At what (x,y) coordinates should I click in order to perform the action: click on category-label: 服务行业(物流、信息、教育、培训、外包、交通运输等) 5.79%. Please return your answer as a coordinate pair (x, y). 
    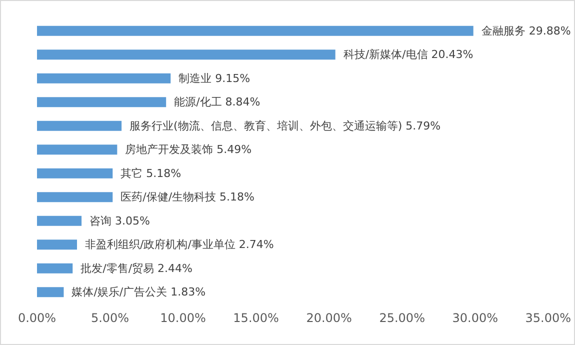
    Looking at the image, I should click on (285, 125).